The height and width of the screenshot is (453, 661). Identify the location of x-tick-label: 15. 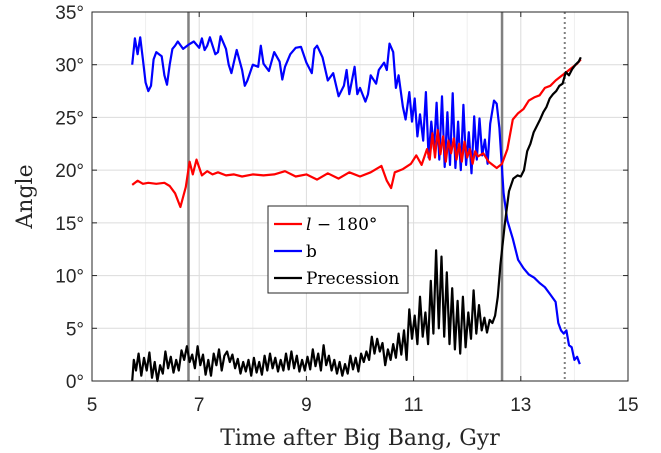
(627, 405).